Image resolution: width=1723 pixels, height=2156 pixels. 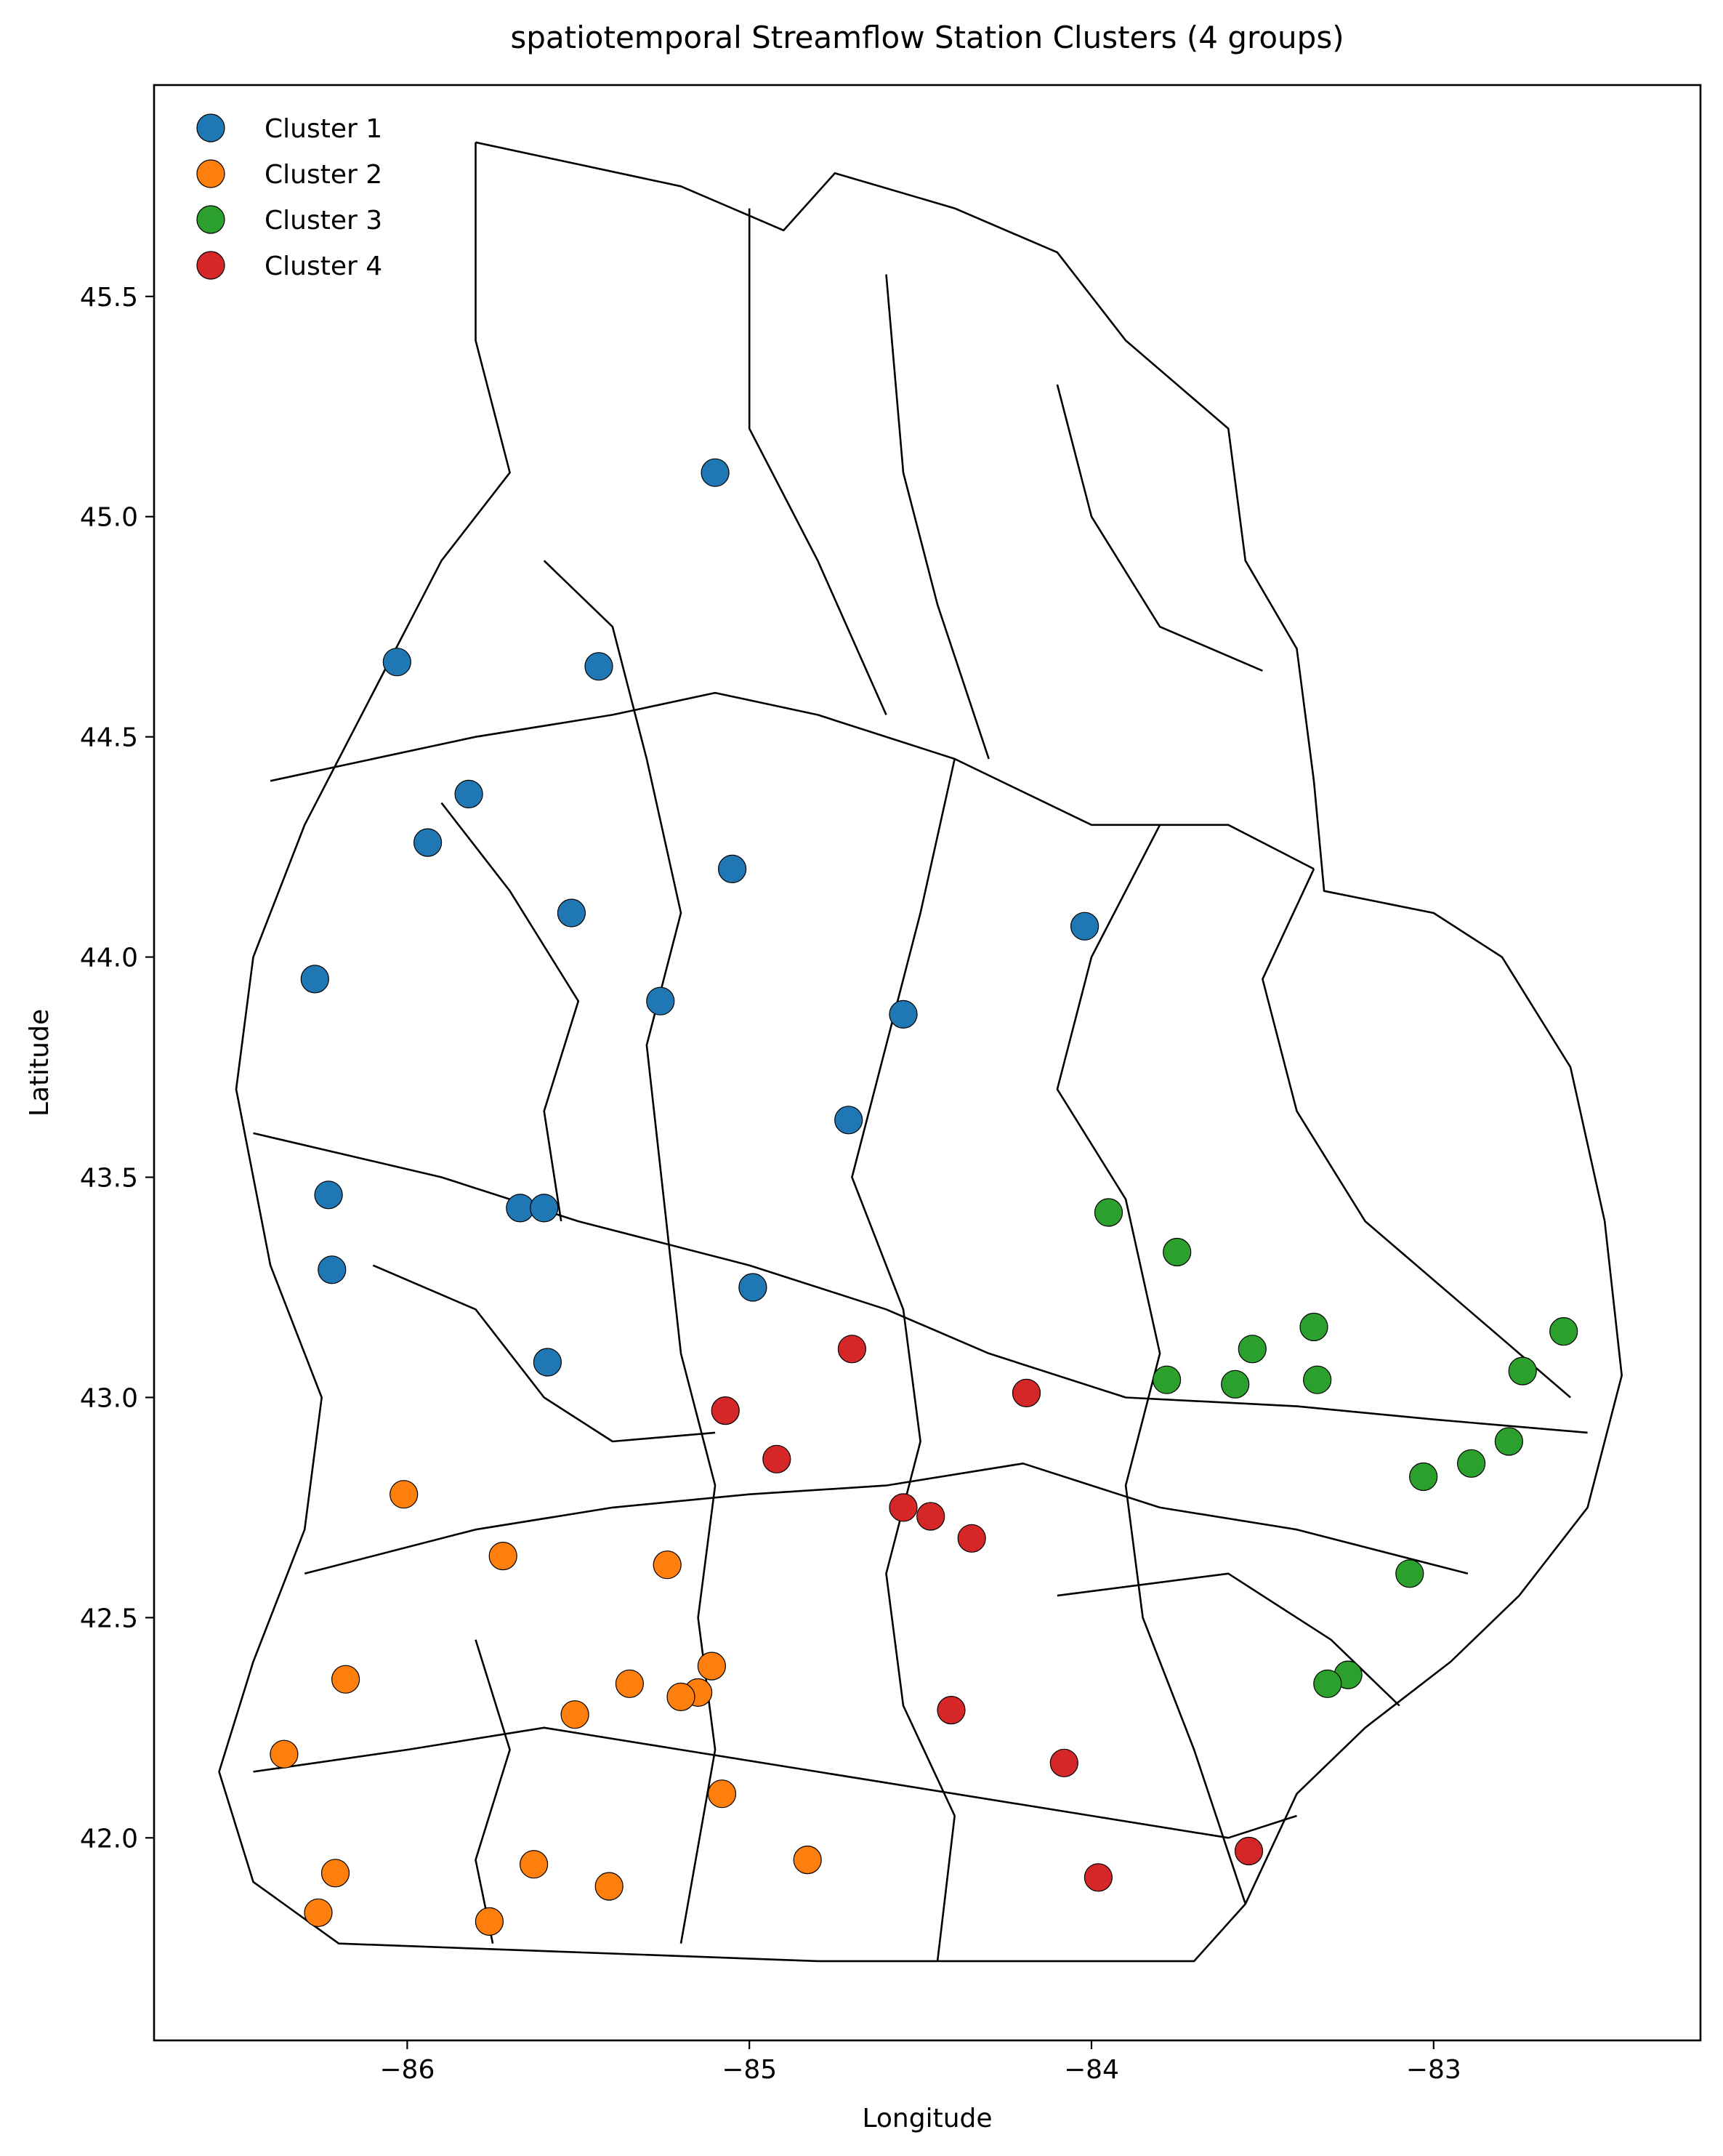 I want to click on legend-label-cluster-2: Cluster 2, so click(x=324, y=175).